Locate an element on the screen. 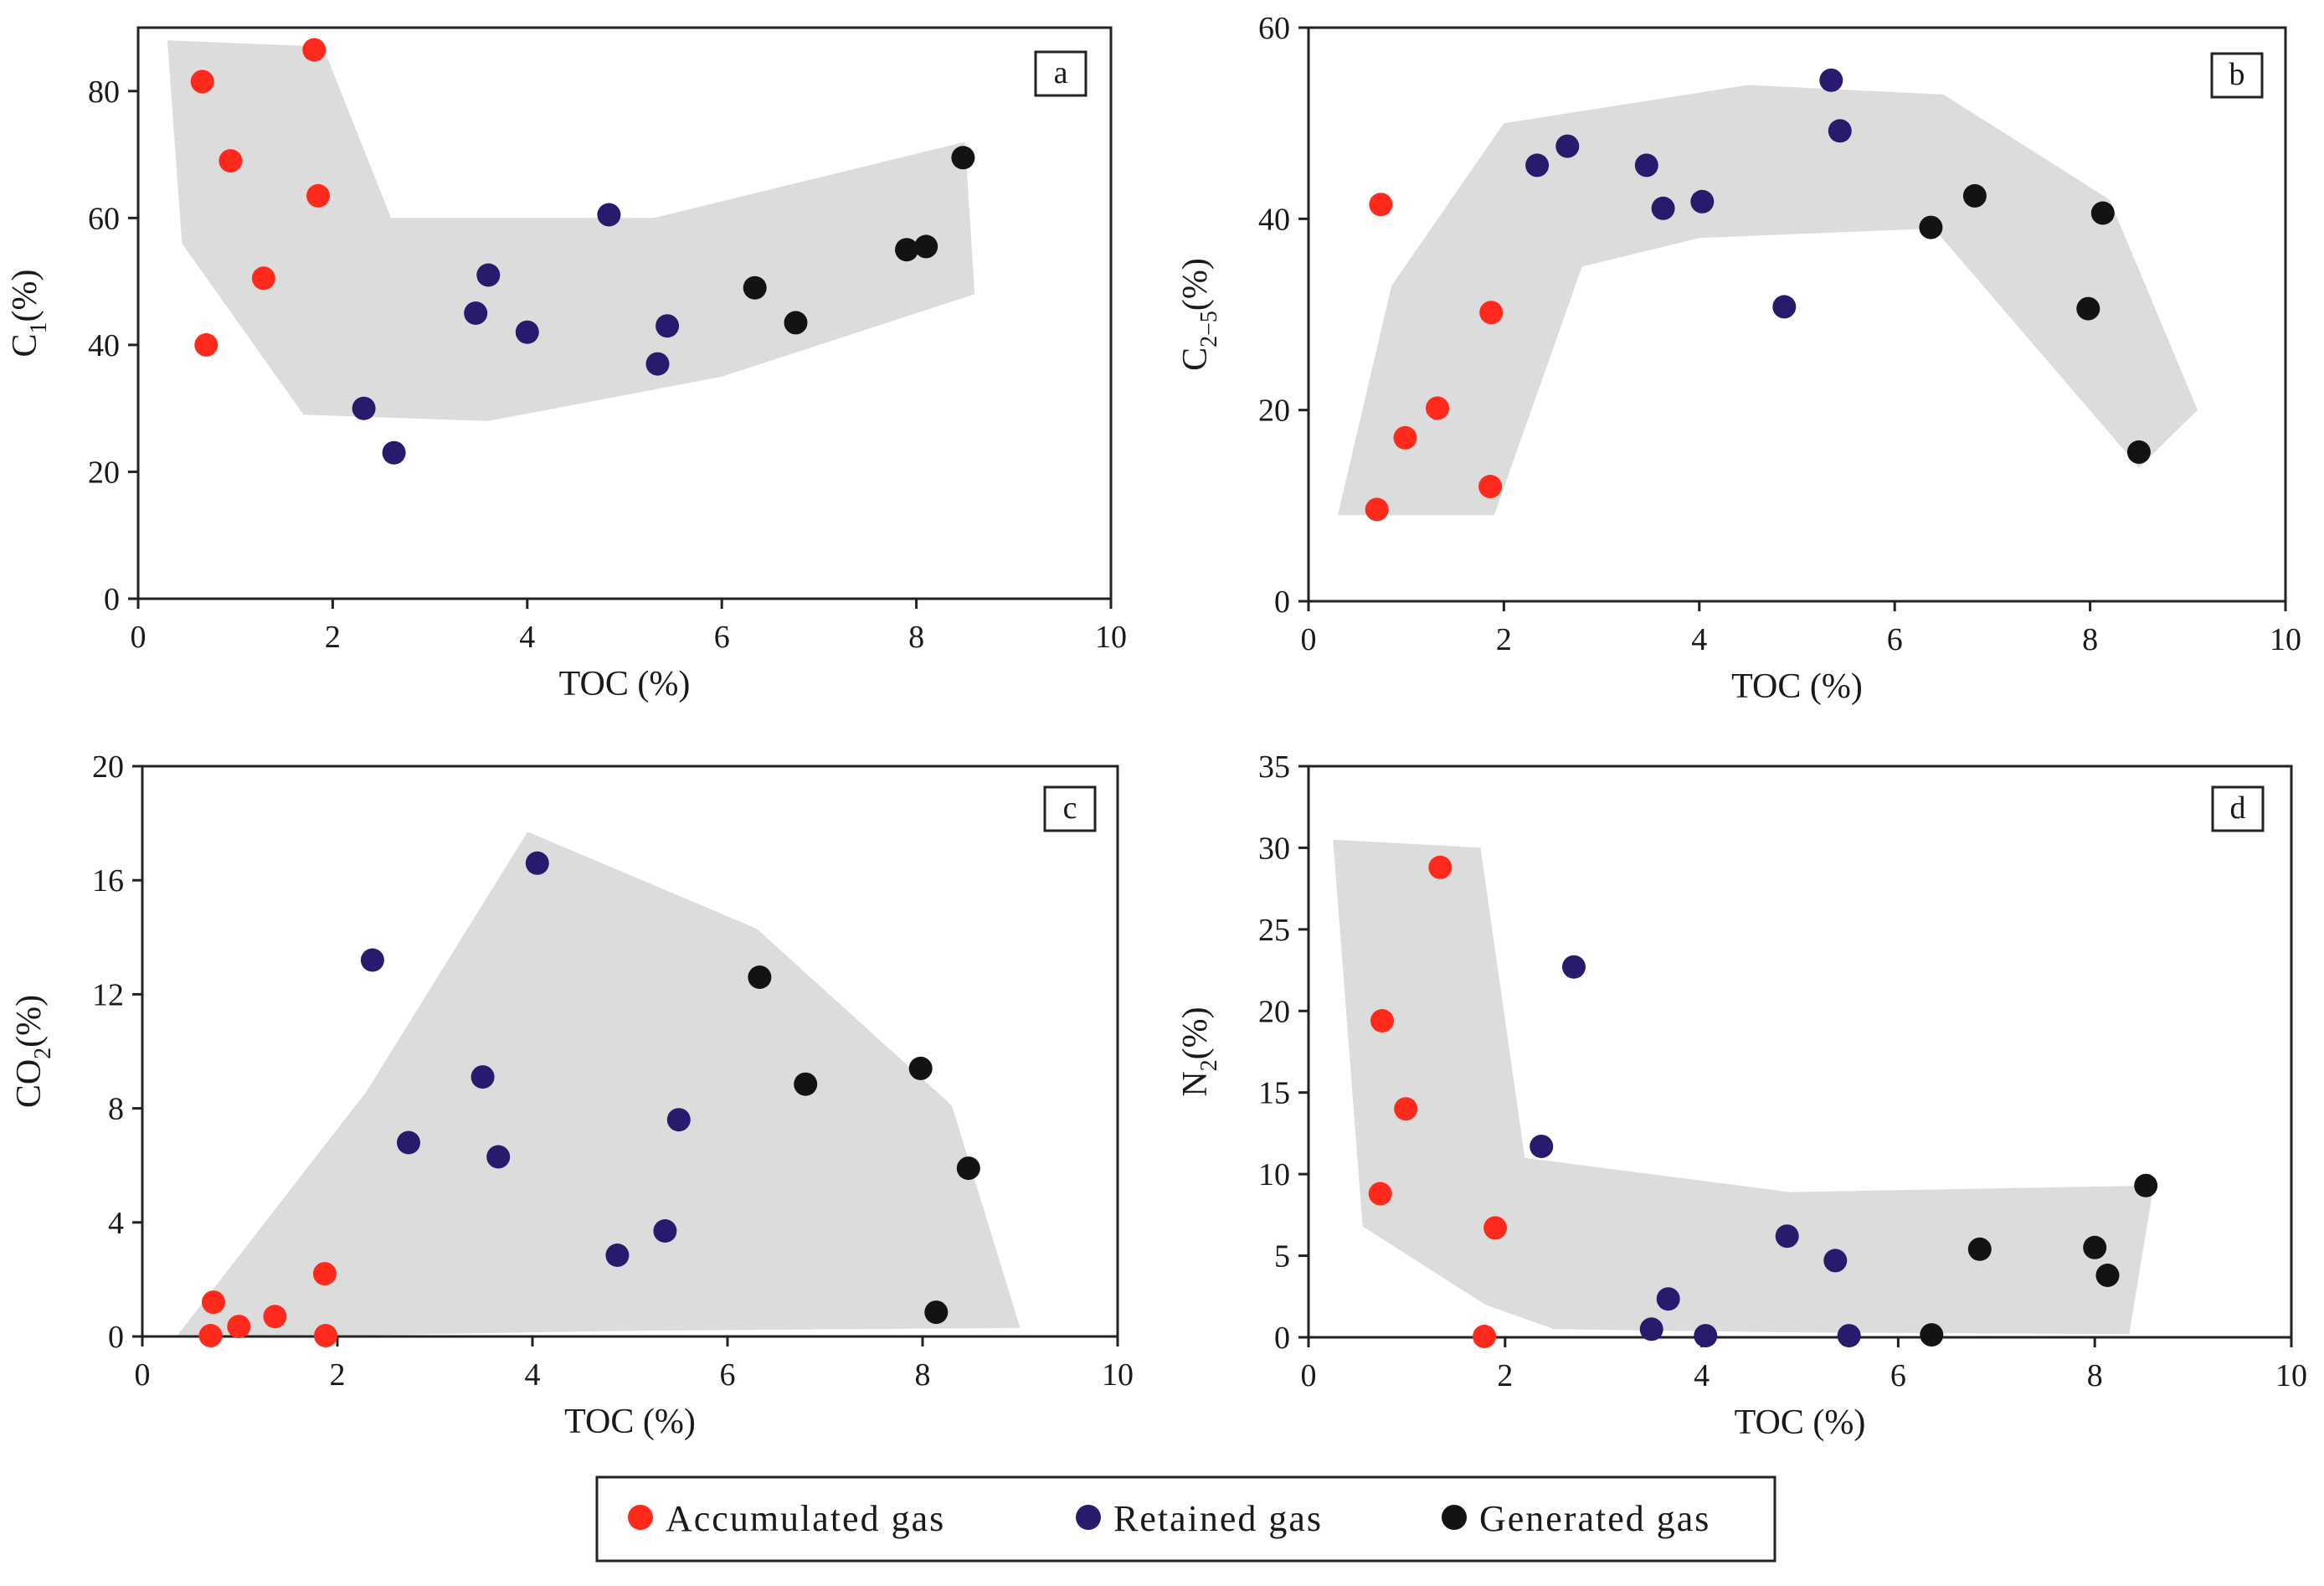 Image resolution: width=2324 pixels, height=1586 pixels. panel-d-letter: d is located at coordinates (2238, 808).